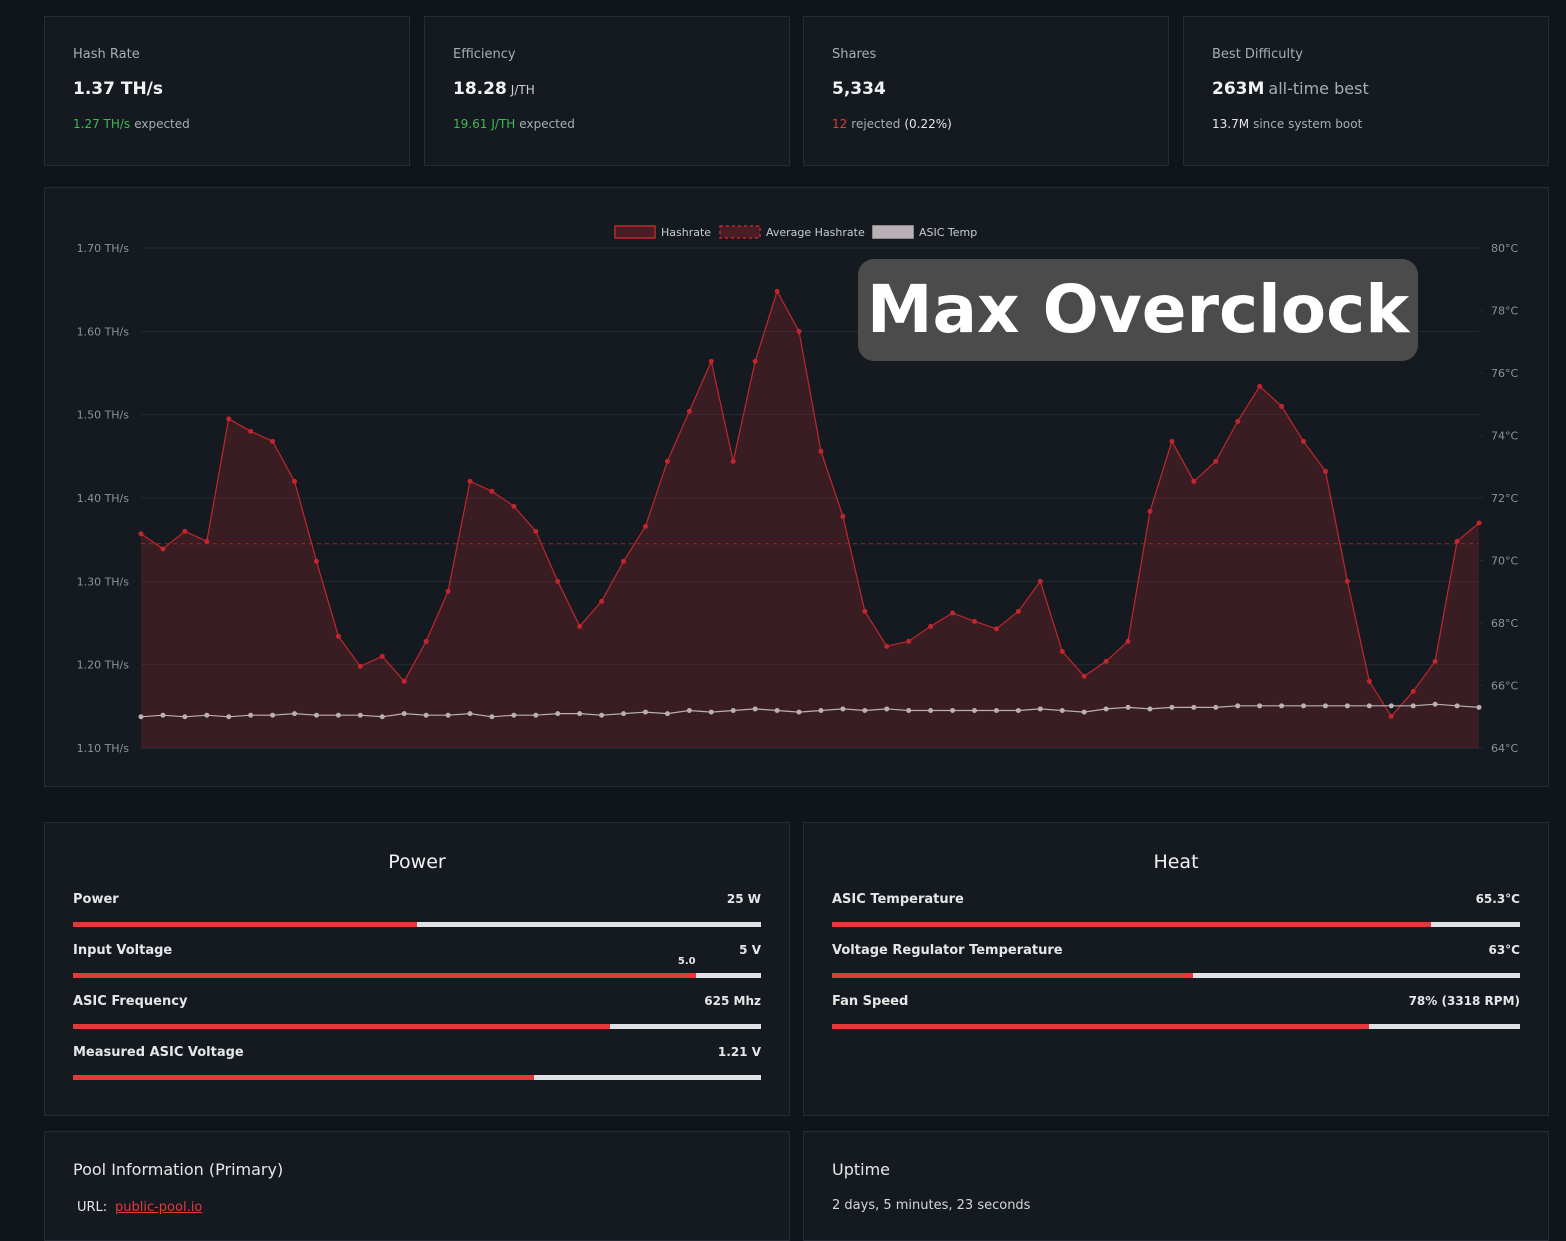 The width and height of the screenshot is (1566, 1241). What do you see at coordinates (854, 54) in the screenshot?
I see `stat-label: Shares` at bounding box center [854, 54].